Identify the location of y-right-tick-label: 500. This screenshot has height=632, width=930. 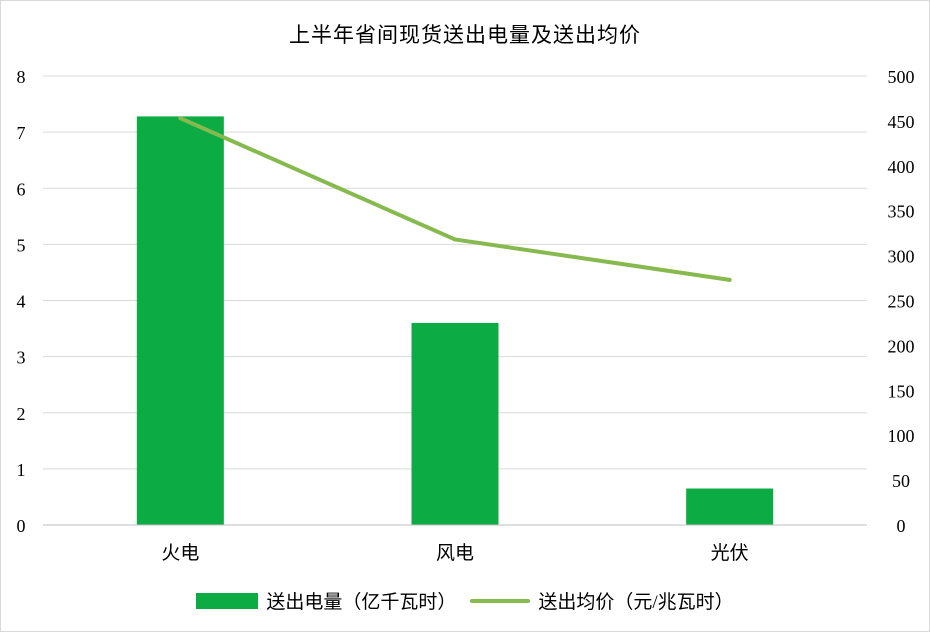
(901, 77).